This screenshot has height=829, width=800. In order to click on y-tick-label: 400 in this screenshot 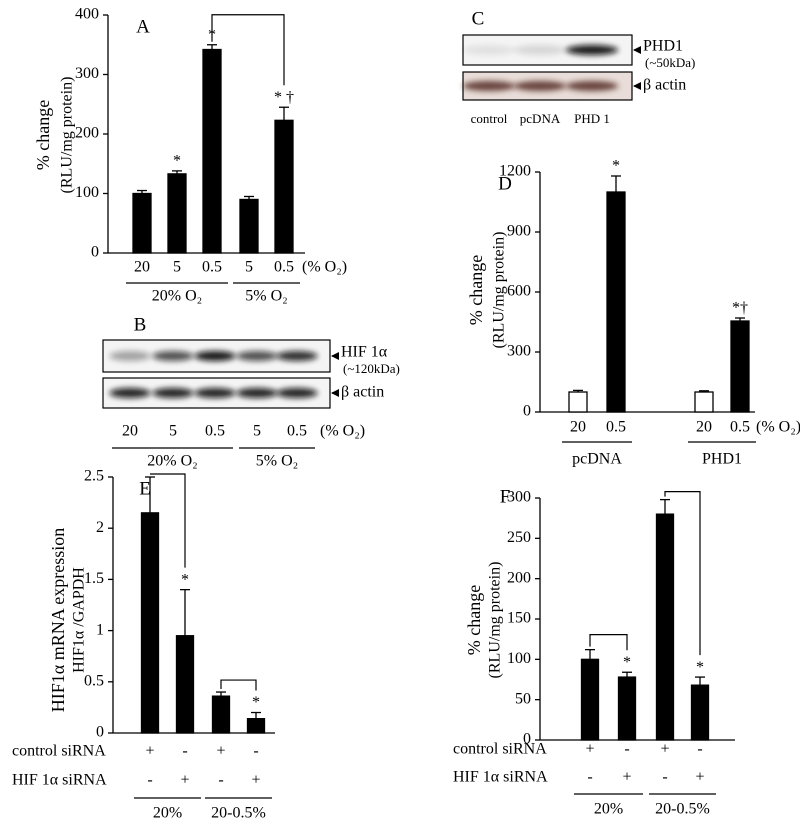, I will do `click(87, 14)`.